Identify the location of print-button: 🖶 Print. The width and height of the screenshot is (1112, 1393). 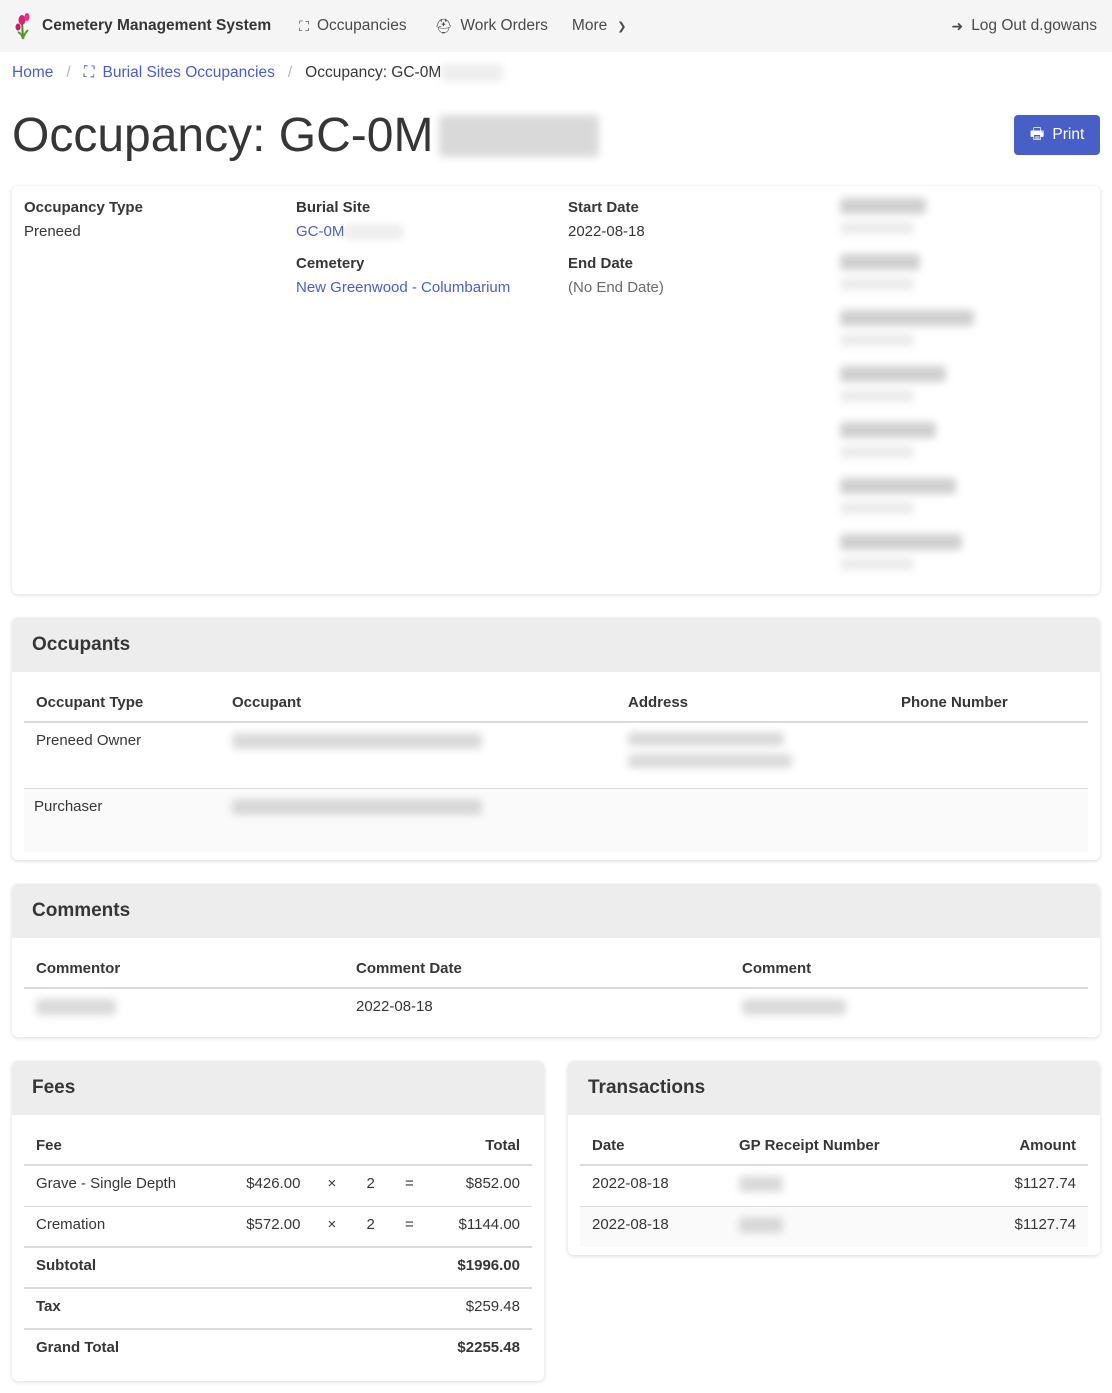
(1057, 135).